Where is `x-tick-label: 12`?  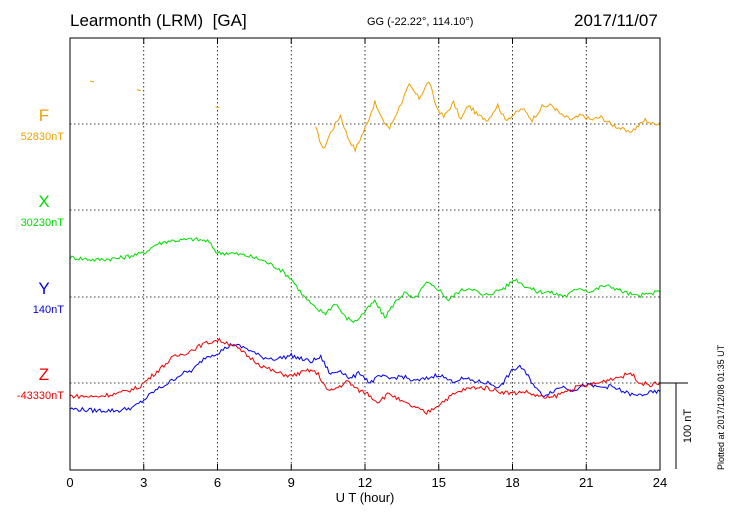
x-tick-label: 12 is located at coordinates (365, 482).